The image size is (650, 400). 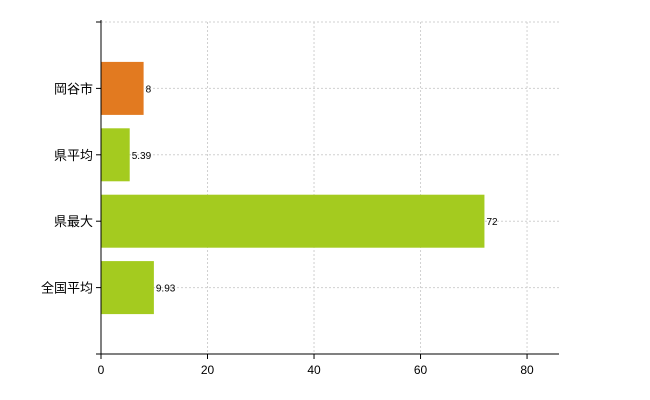 What do you see at coordinates (67, 288) in the screenshot?
I see `category-label: 全国平均` at bounding box center [67, 288].